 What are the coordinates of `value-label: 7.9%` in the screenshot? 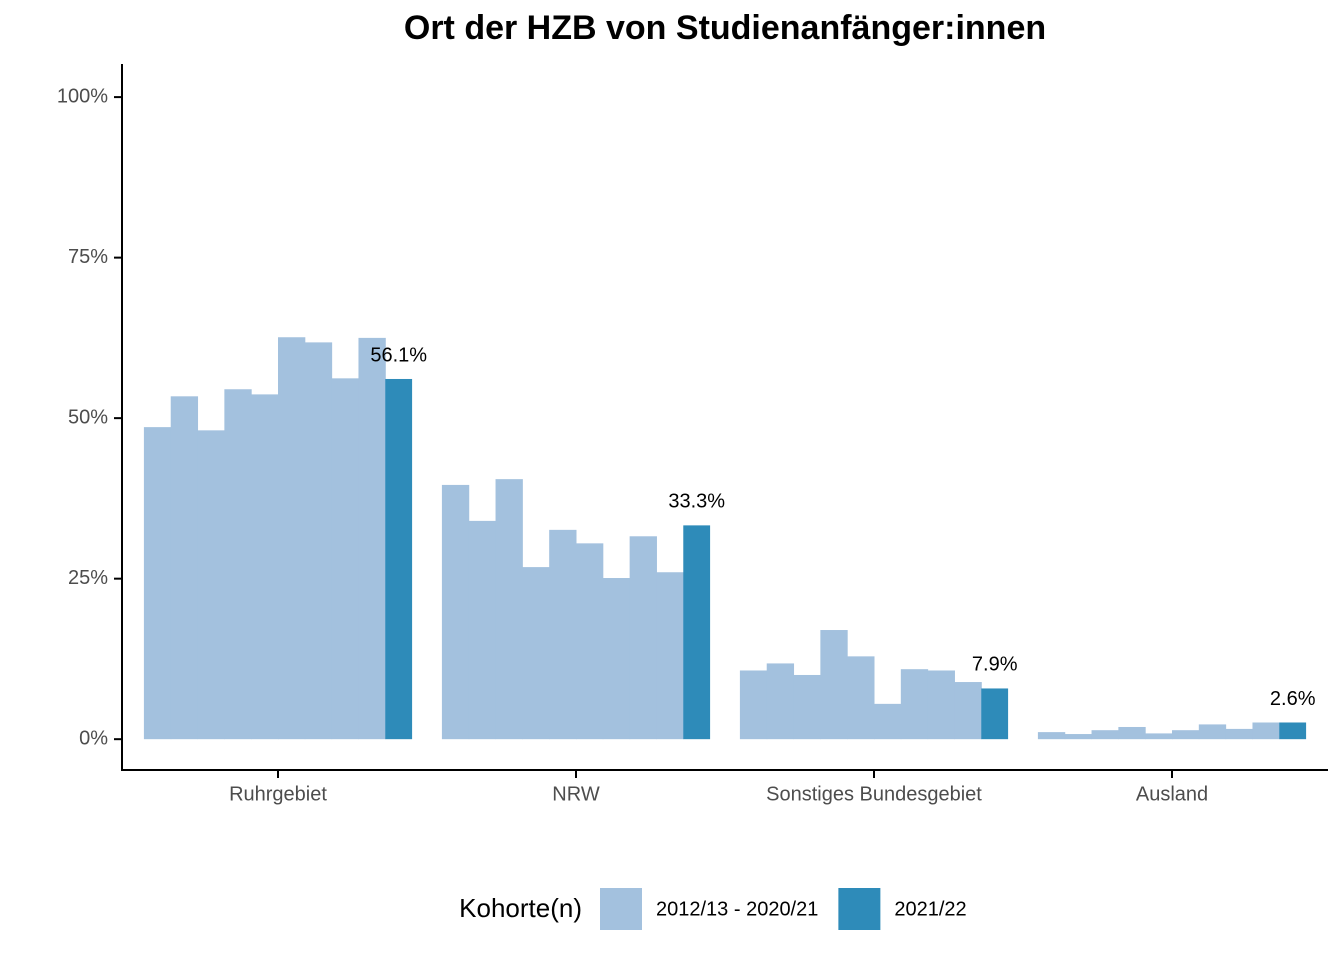 It's located at (995, 665).